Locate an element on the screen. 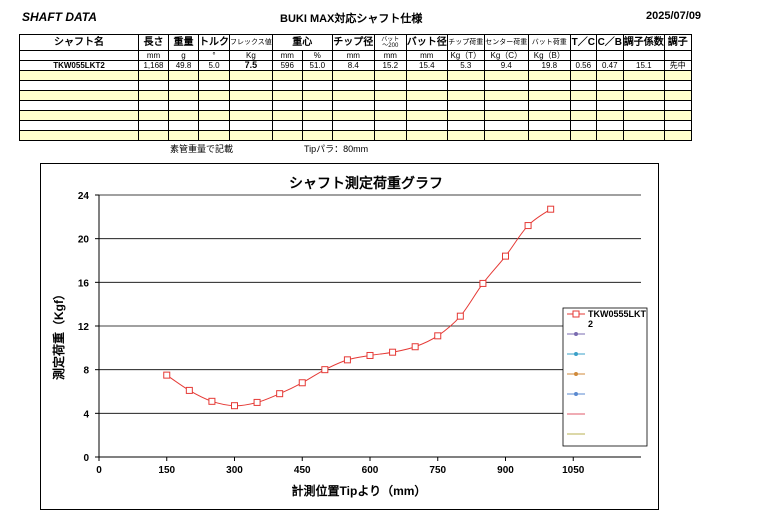  col-header-weight: 重量 is located at coordinates (183, 42).